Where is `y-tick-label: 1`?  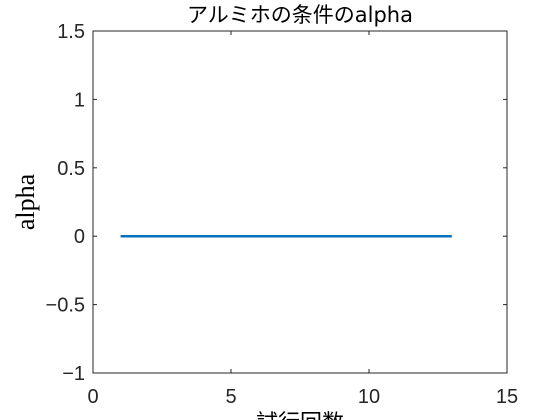
y-tick-label: 1 is located at coordinates (79, 100).